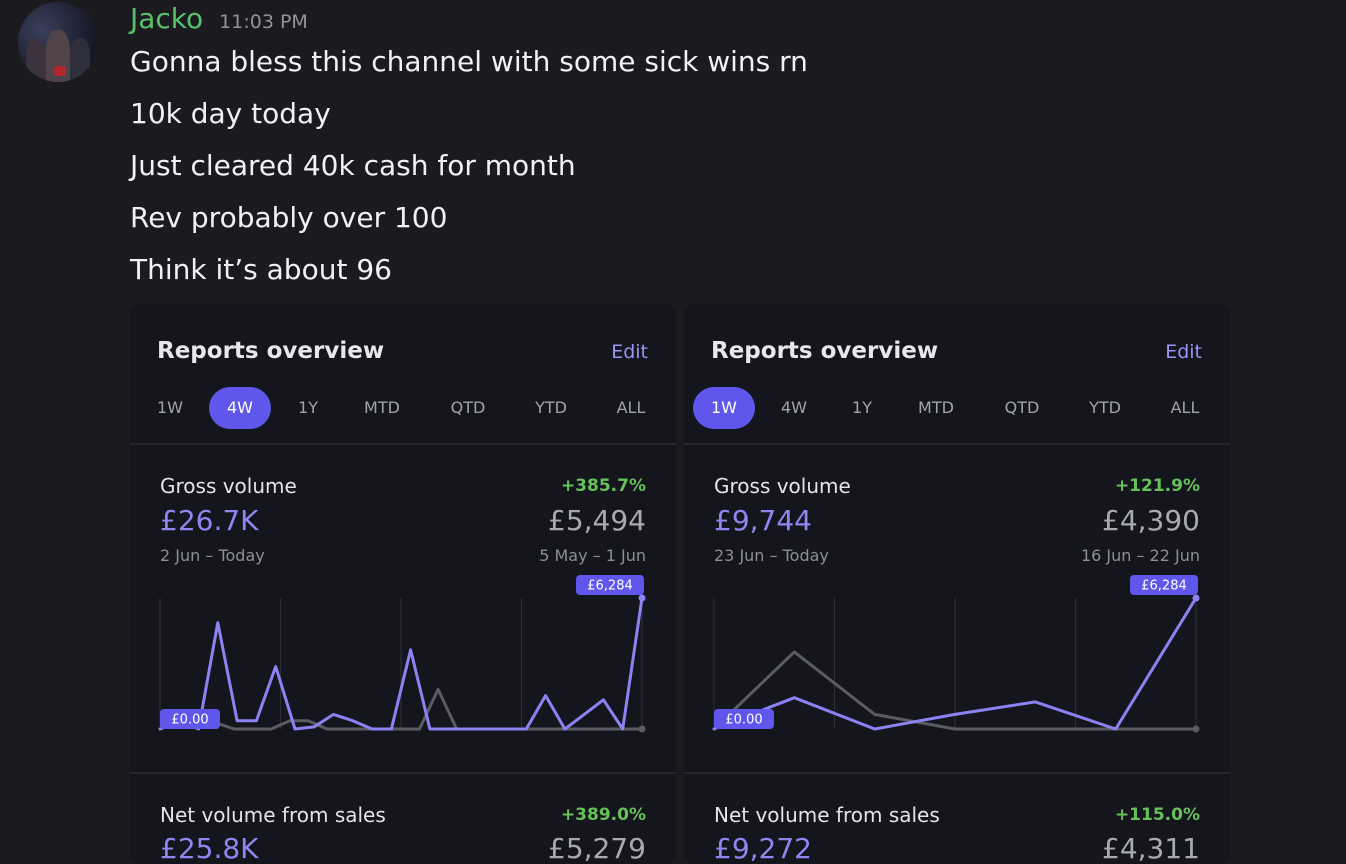 The height and width of the screenshot is (864, 1346). I want to click on net-change-badge: +115.0%, so click(1157, 815).